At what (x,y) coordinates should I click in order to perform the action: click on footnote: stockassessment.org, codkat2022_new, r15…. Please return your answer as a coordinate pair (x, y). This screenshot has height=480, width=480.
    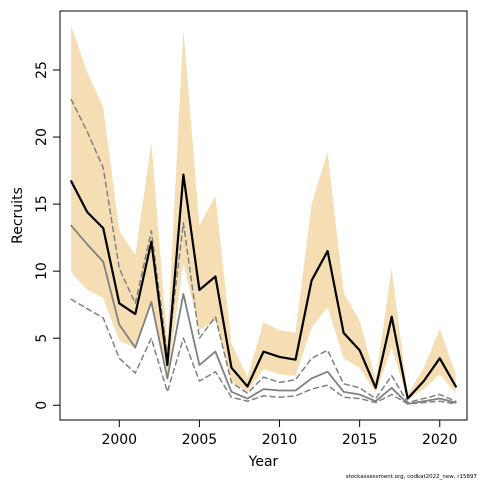
    Looking at the image, I should click on (412, 477).